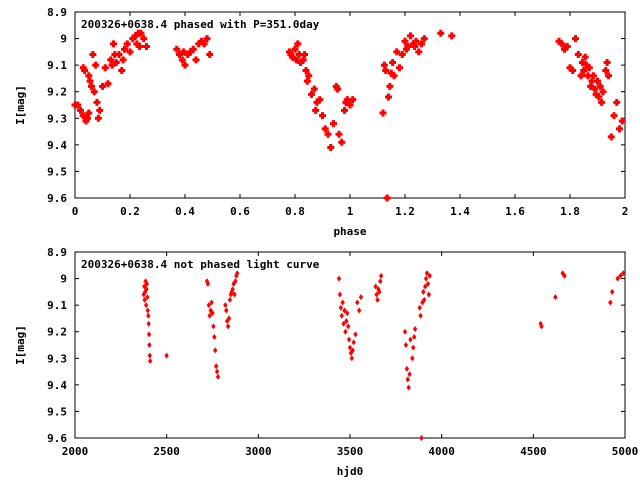  I want to click on phased-y-tick-label: 9, so click(63, 39).